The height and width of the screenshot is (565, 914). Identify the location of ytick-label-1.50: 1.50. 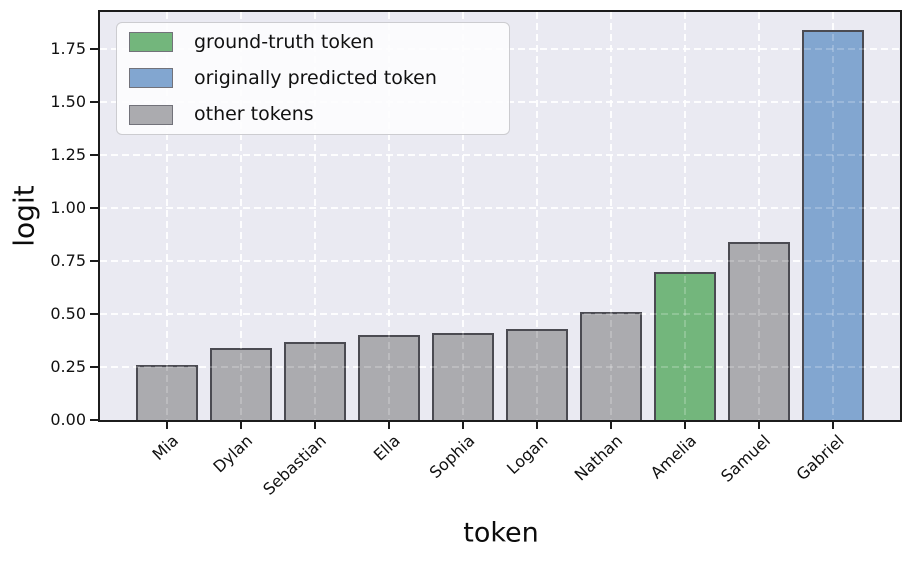
(68, 102).